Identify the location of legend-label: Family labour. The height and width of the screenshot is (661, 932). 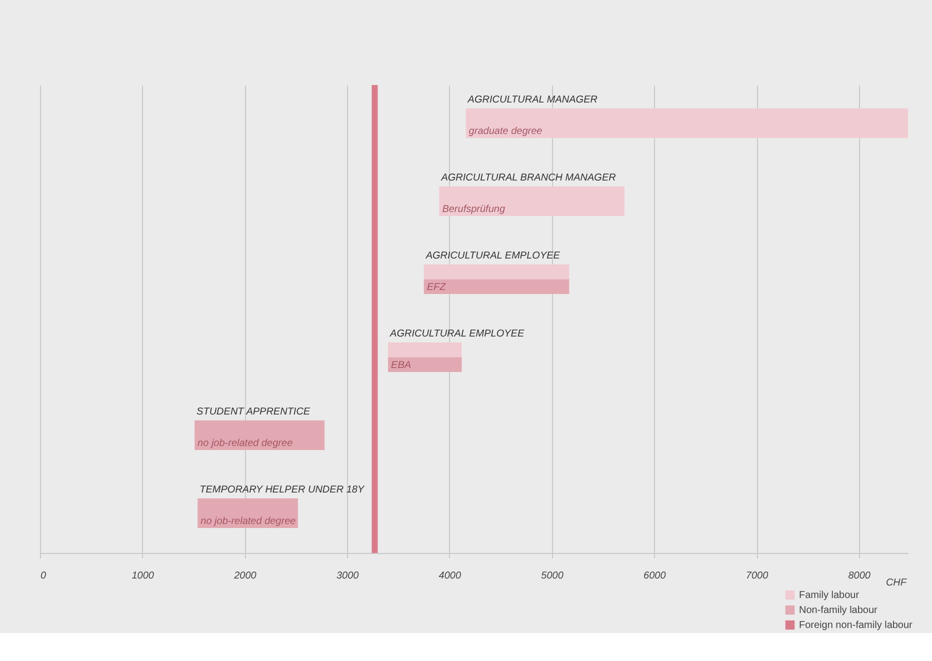
(829, 595).